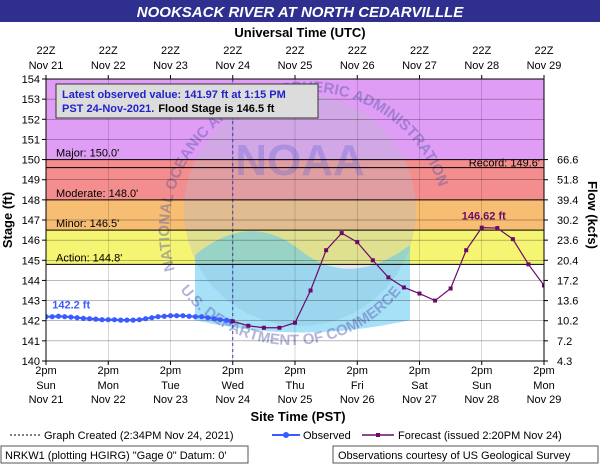 Image resolution: width=600 pixels, height=465 pixels. Describe the element at coordinates (419, 66) in the screenshot. I see `top-tick-date: Nov 27` at that location.